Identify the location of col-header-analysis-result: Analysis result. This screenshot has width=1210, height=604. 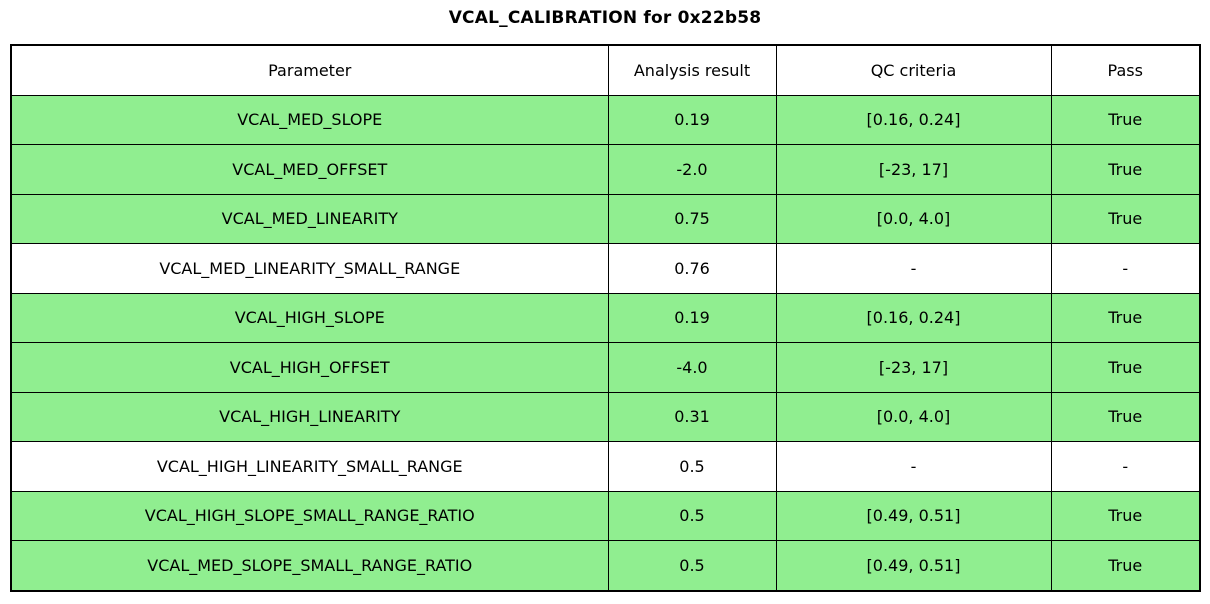
(692, 70).